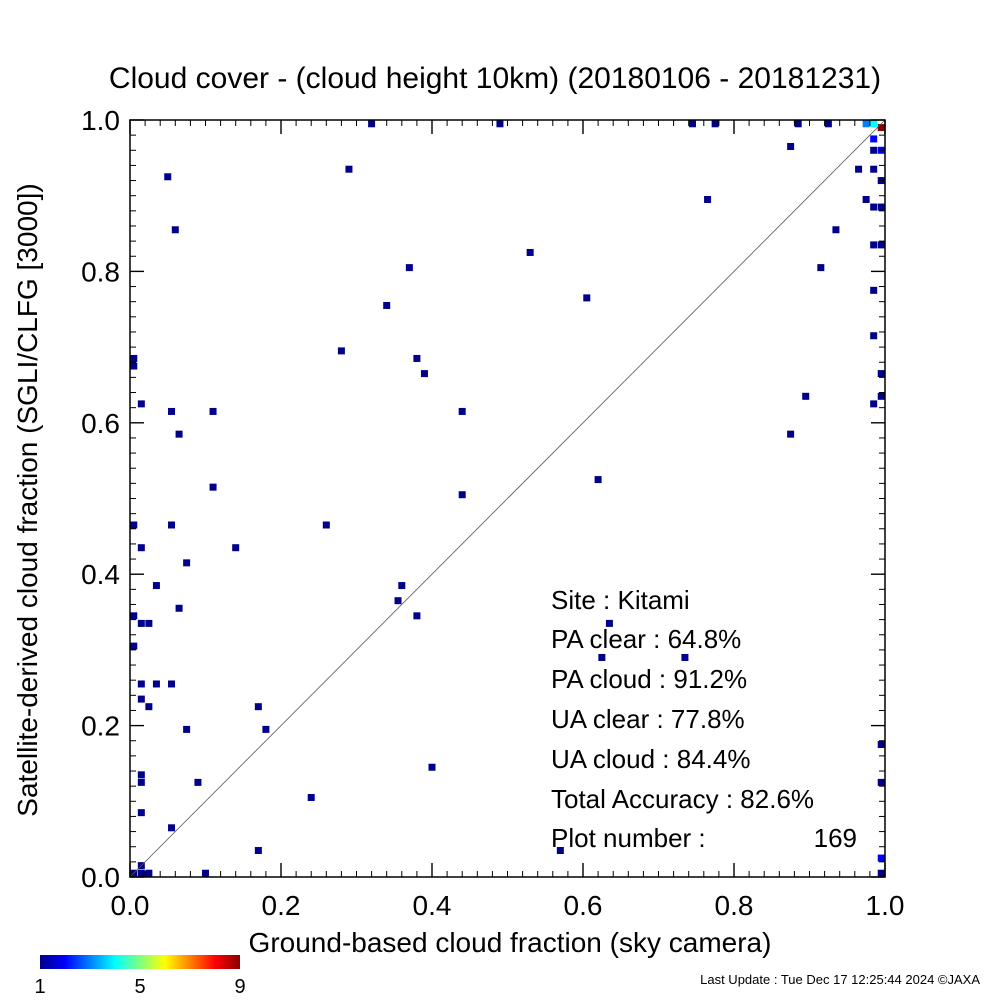 Image resolution: width=1000 pixels, height=1000 pixels. What do you see at coordinates (39, 987) in the screenshot?
I see `colorbar-tick-label: 1` at bounding box center [39, 987].